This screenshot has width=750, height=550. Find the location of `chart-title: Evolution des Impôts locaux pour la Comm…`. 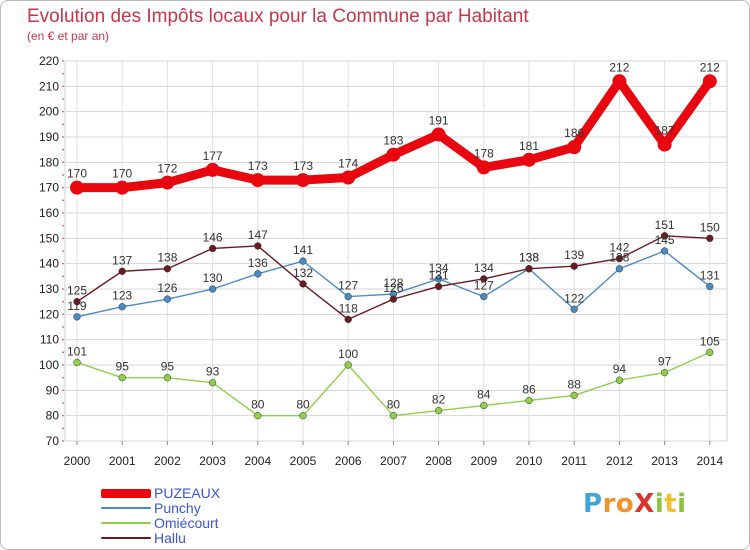

chart-title: Evolution des Impôts locaux pour la Comm… is located at coordinates (278, 16).